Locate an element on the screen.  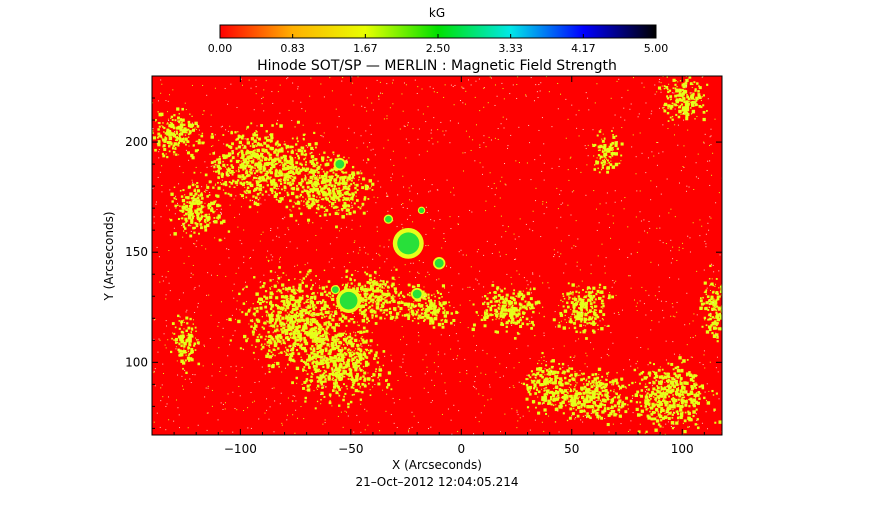
colorbar-tick-label: 5.00 is located at coordinates (656, 48).